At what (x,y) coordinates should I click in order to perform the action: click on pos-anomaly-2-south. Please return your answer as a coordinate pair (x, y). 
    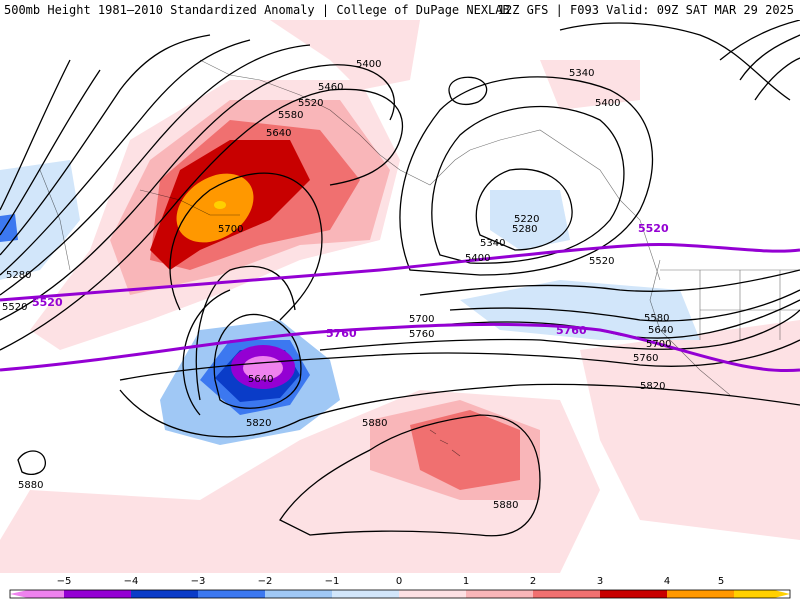
    Looking at the image, I should click on (465, 450).